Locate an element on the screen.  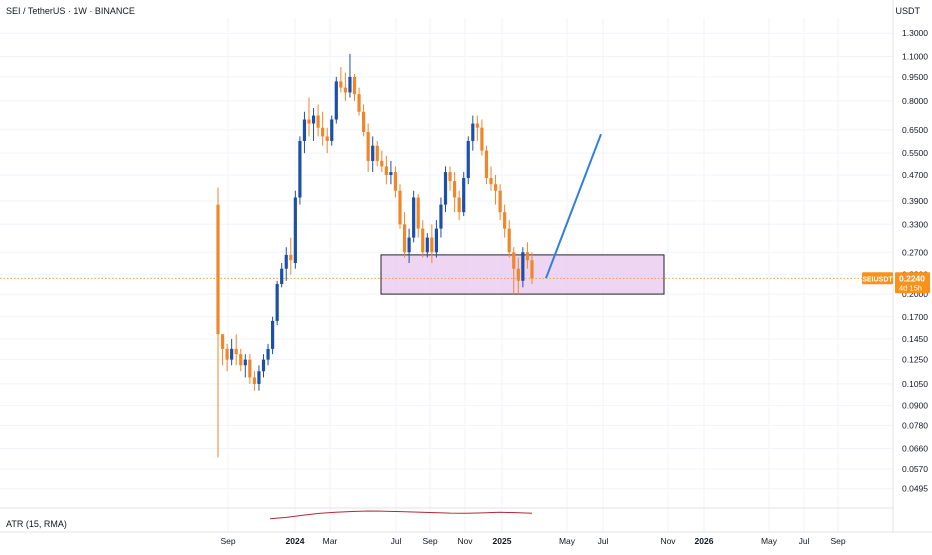
y-tick-label: 0.1700 is located at coordinates (915, 317).